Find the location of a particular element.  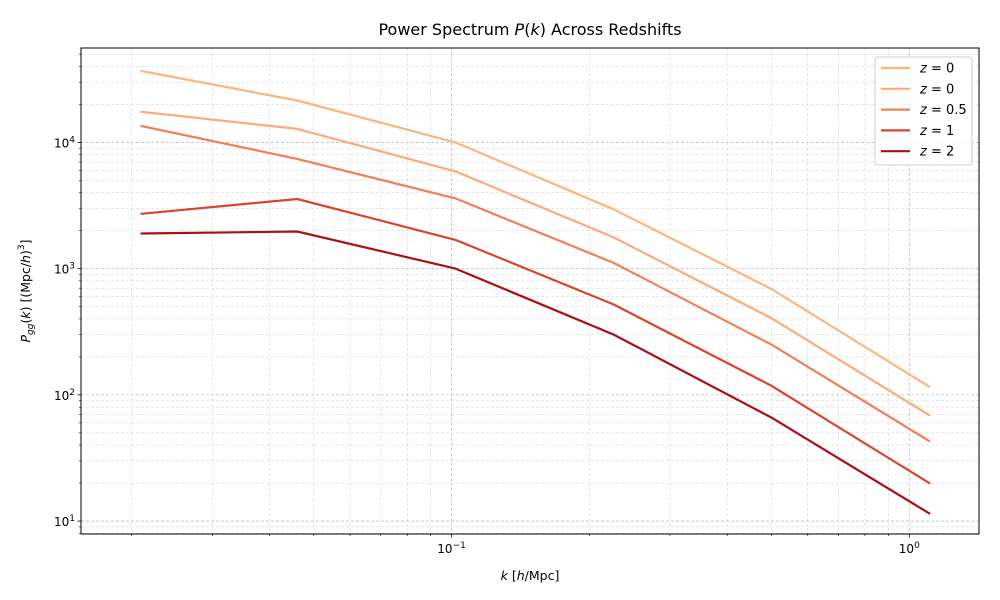

legend-label-4: z = 2 is located at coordinates (936, 152).